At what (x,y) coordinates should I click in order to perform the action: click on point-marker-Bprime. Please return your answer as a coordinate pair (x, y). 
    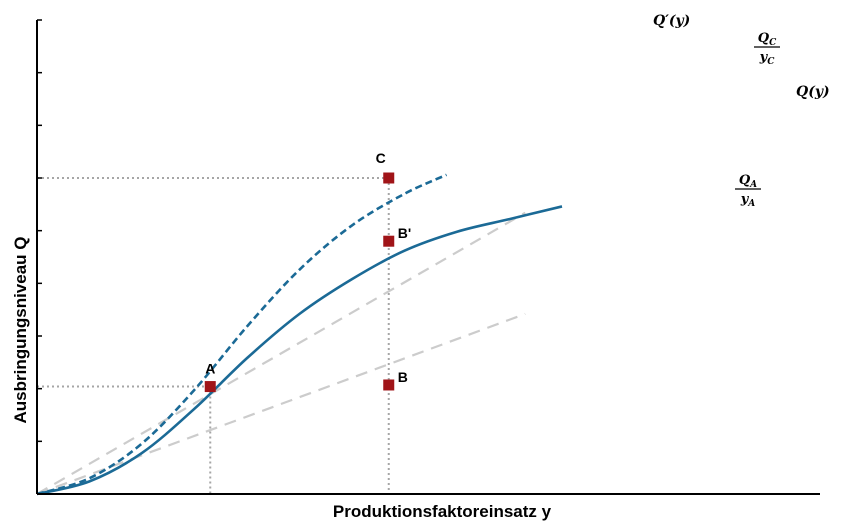
    Looking at the image, I should click on (389, 241).